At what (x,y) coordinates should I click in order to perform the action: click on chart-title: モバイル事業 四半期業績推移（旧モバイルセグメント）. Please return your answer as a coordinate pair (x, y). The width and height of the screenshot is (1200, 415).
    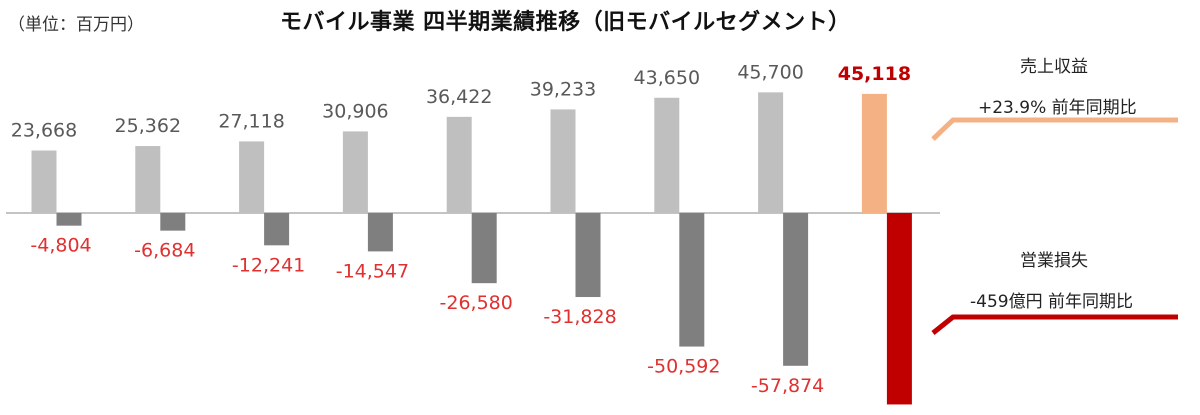
    Looking at the image, I should click on (565, 22).